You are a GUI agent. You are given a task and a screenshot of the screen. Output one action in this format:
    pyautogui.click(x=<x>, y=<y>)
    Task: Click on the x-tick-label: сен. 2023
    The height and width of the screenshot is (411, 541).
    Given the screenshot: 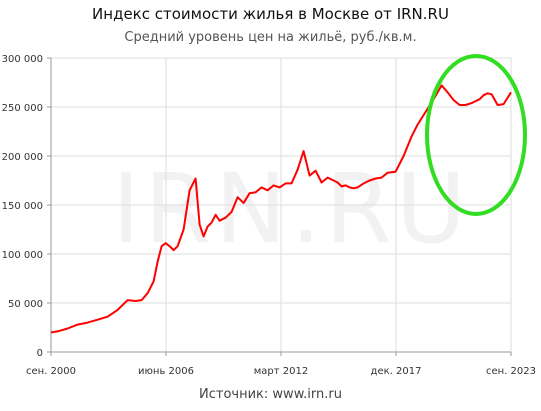 What is the action you would take?
    pyautogui.click(x=511, y=371)
    